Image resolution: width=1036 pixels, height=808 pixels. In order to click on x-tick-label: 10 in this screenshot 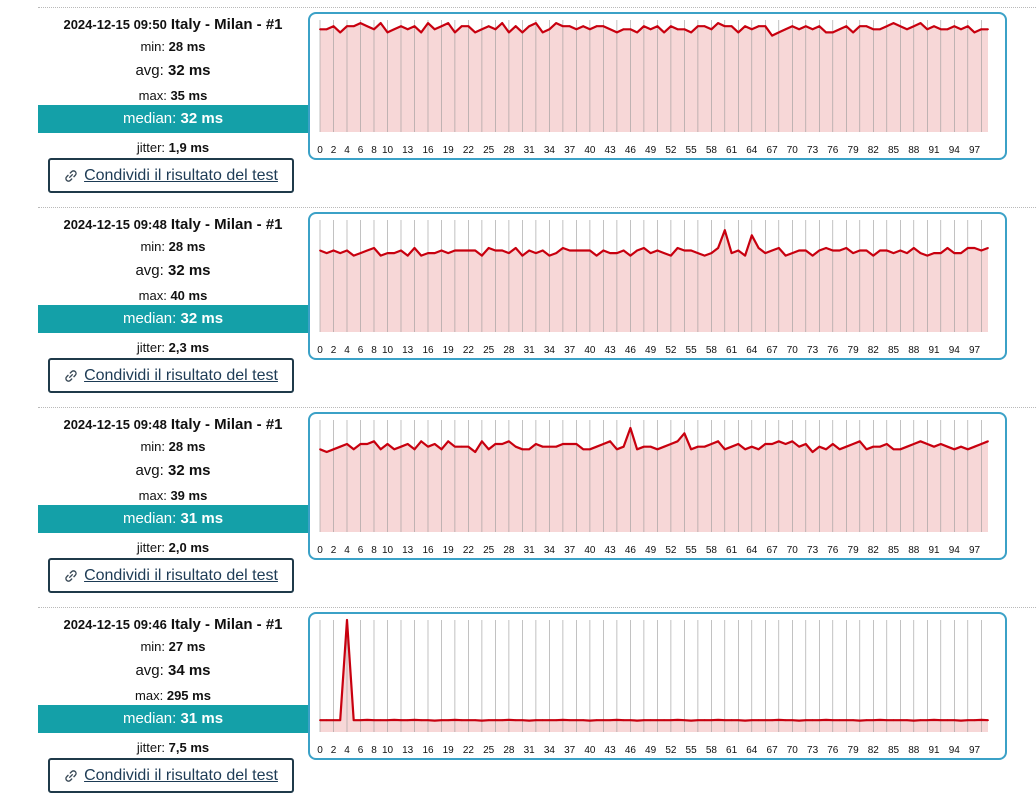, I will do `click(388, 350)`.